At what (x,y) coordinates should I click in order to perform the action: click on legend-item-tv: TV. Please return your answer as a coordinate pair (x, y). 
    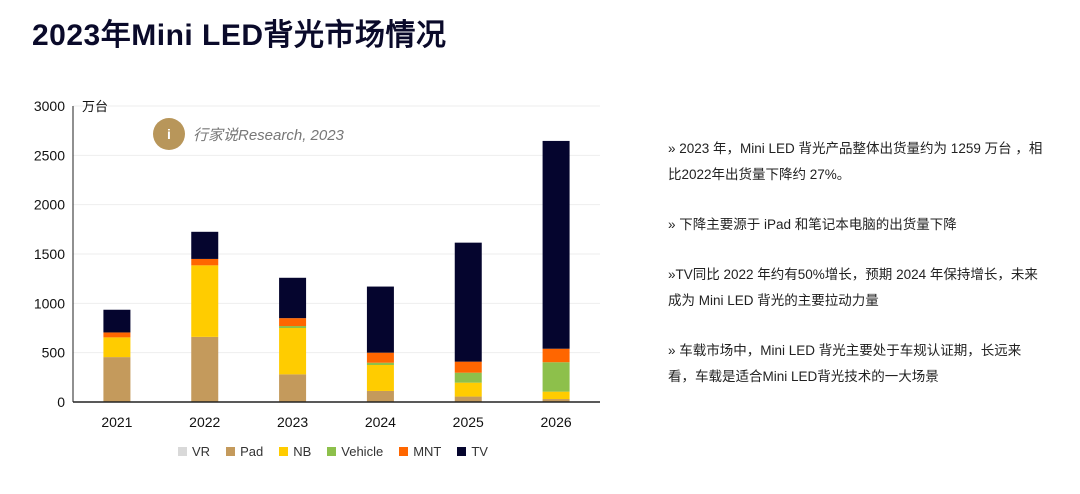
    Looking at the image, I should click on (472, 451).